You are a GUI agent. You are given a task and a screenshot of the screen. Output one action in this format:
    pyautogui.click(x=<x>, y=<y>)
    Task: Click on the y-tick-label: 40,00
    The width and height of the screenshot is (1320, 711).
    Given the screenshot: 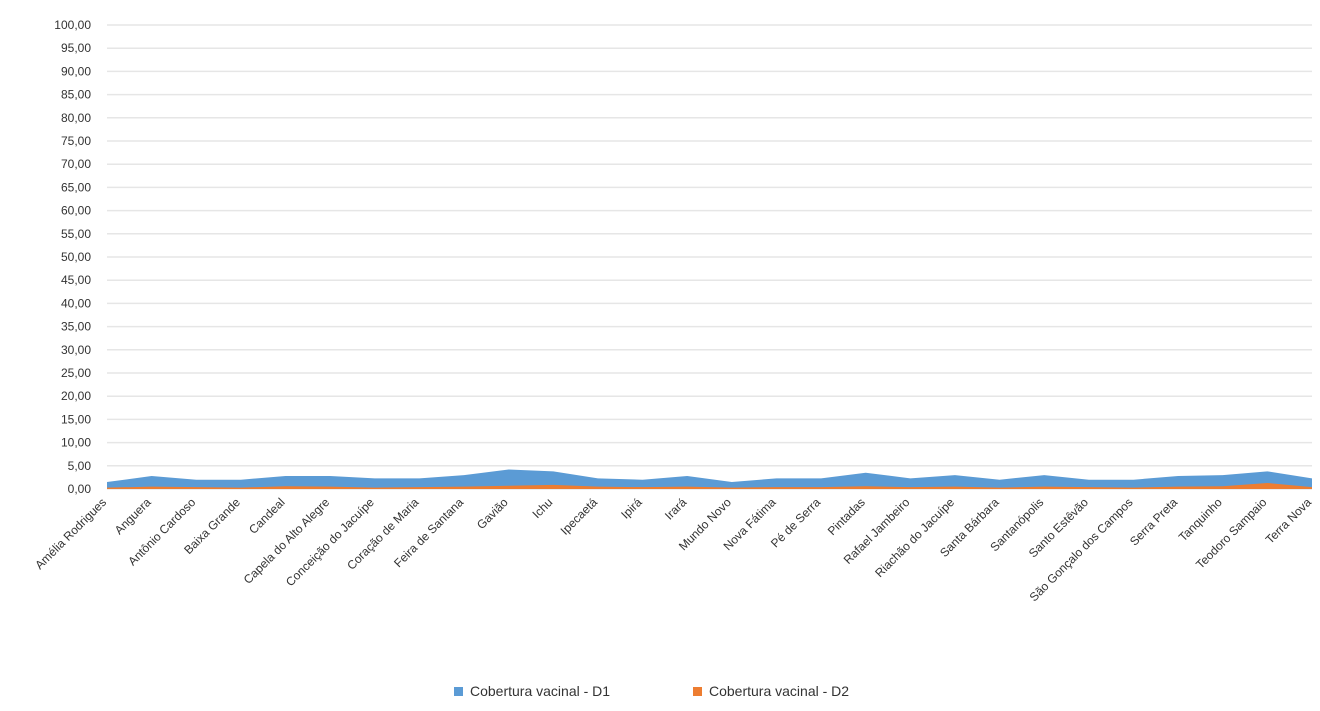 What is the action you would take?
    pyautogui.click(x=76, y=303)
    